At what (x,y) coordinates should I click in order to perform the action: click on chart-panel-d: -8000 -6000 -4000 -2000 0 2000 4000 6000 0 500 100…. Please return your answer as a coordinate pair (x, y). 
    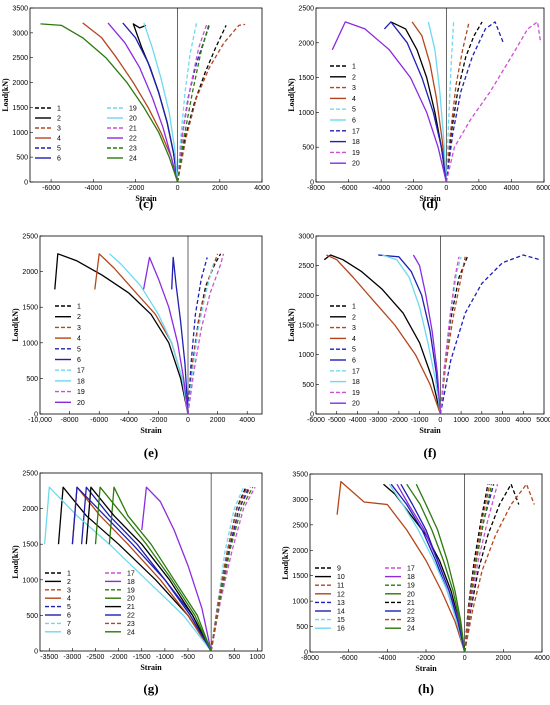
    Looking at the image, I should click on (418, 109).